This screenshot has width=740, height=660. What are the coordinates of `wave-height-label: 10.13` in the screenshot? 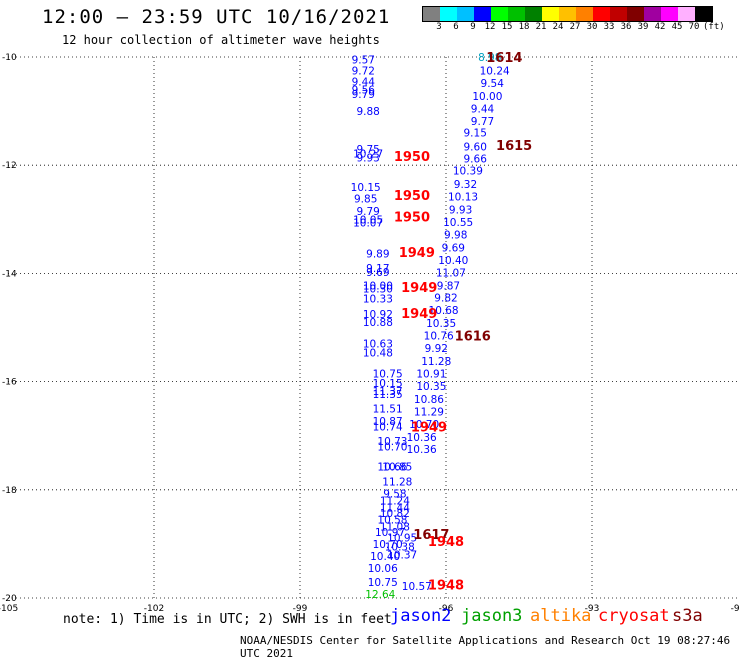 It's located at (463, 198).